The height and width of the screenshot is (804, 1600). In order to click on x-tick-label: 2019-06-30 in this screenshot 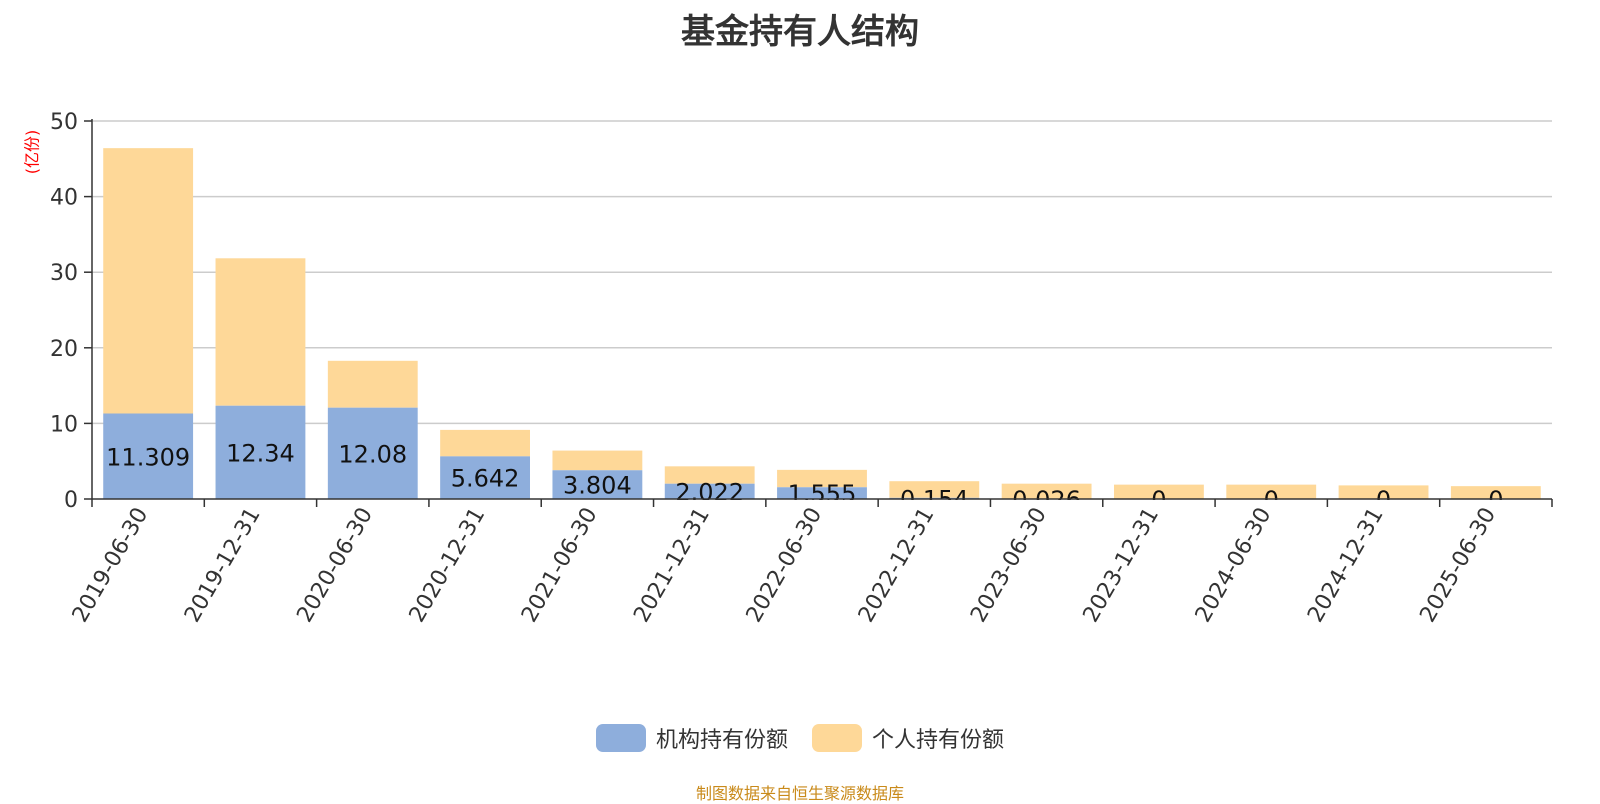, I will do `click(111, 565)`.